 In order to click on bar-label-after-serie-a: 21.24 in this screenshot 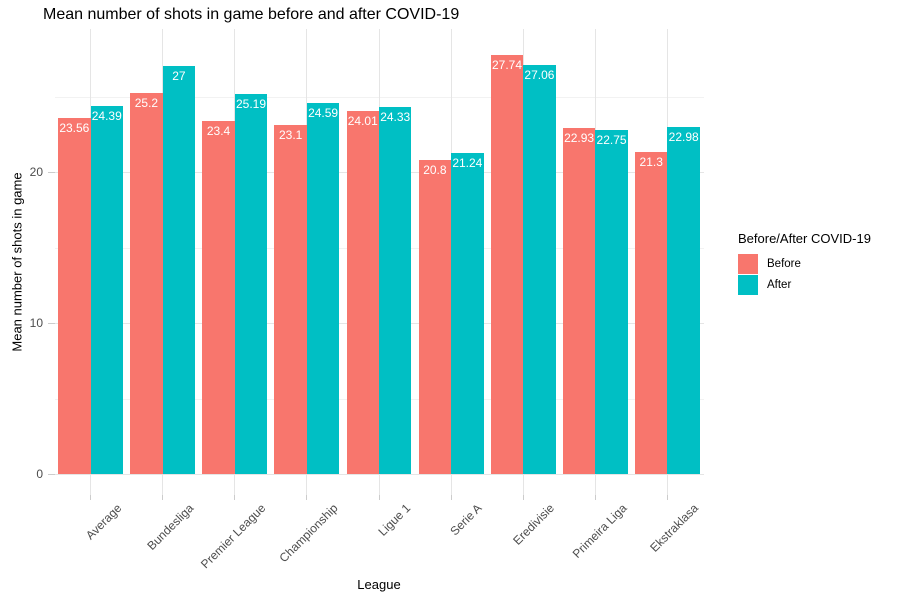, I will do `click(467, 163)`.